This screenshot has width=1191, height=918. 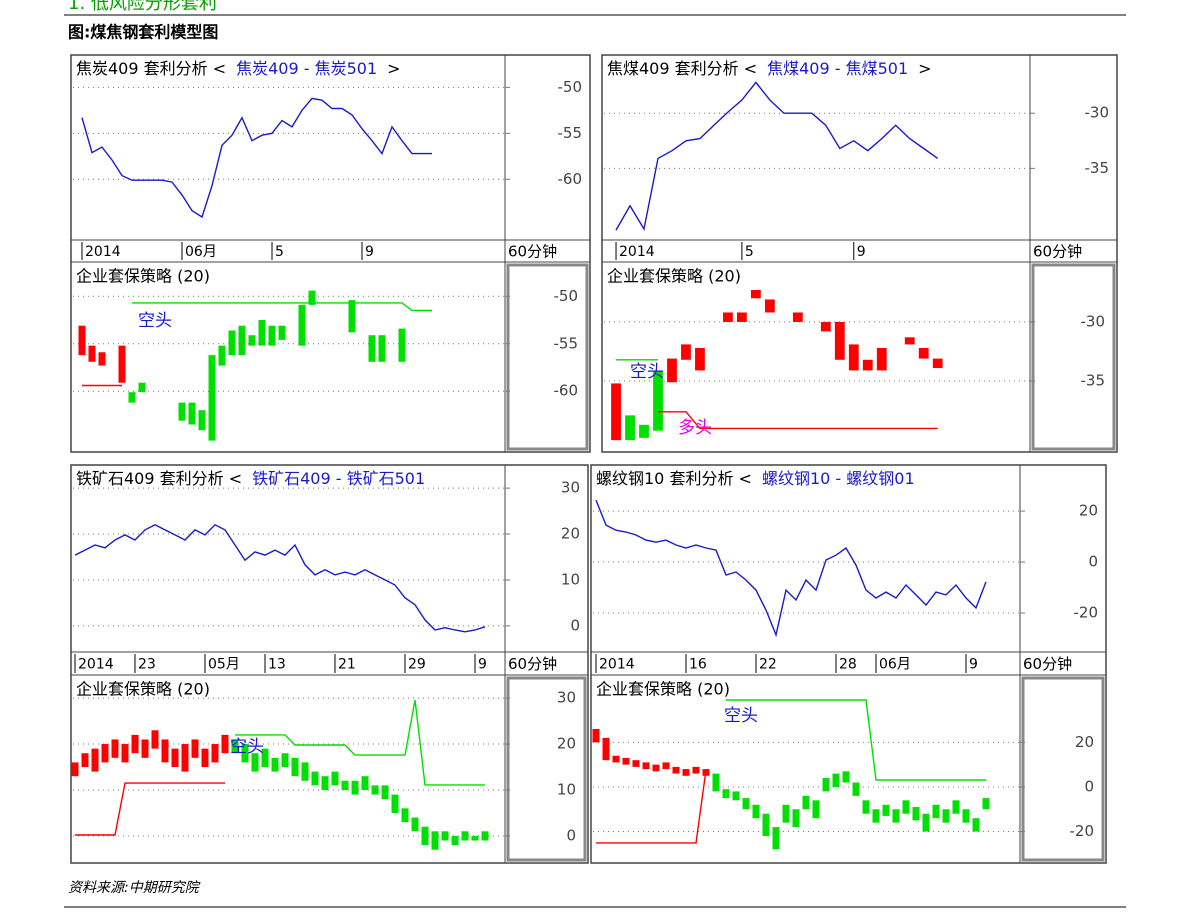 I want to click on section-heading: 1. 低风险分形套利, so click(x=142, y=7).